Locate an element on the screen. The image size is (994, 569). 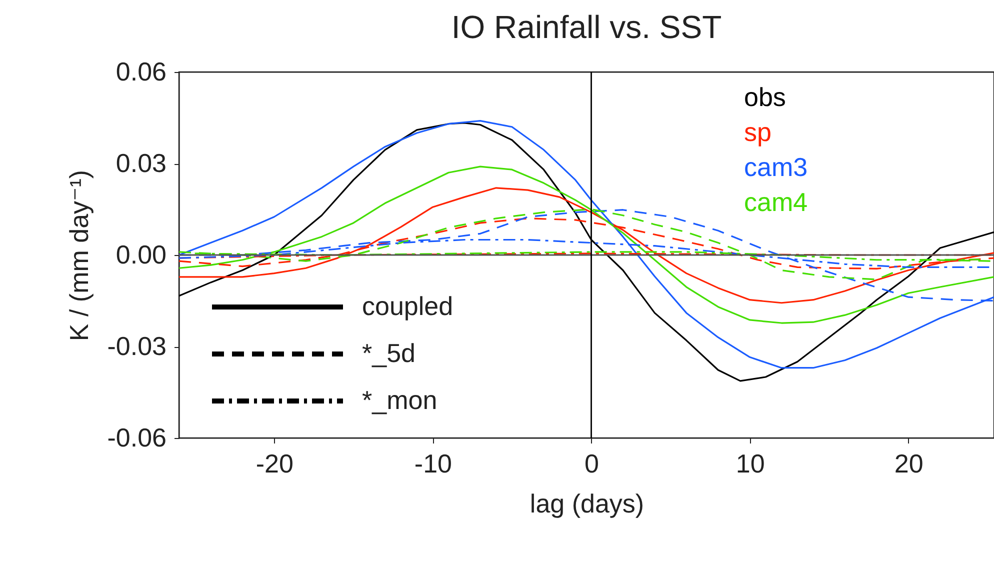
text: obs is located at coordinates (765, 97).